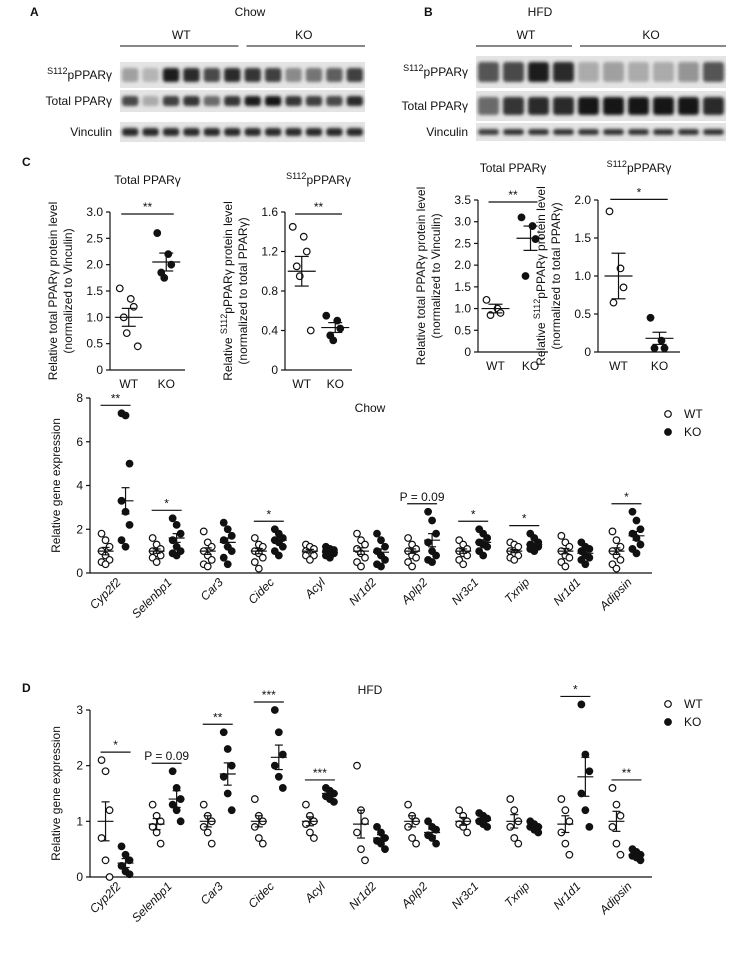 Image resolution: width=743 pixels, height=957 pixels. What do you see at coordinates (94, 238) in the screenshot?
I see `y-tick-label: 2.5` at bounding box center [94, 238].